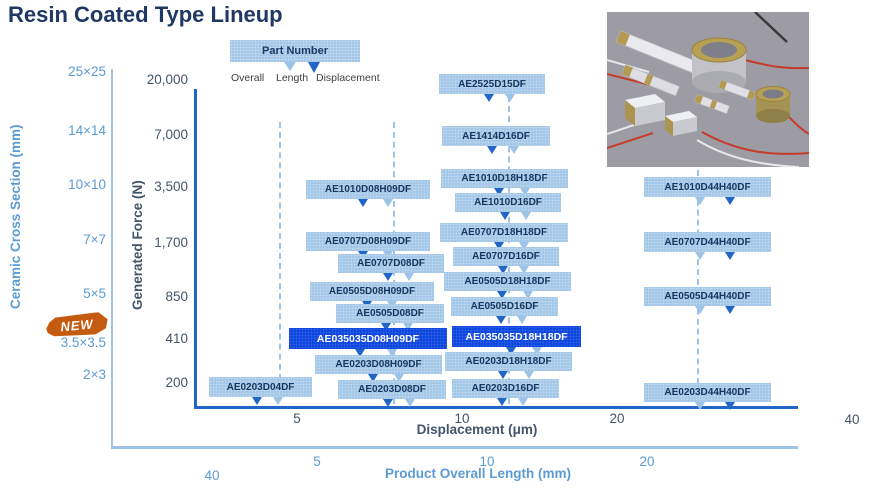 The height and width of the screenshot is (494, 869). I want to click on cross-section-tick: 3.5×3.5, so click(83, 342).